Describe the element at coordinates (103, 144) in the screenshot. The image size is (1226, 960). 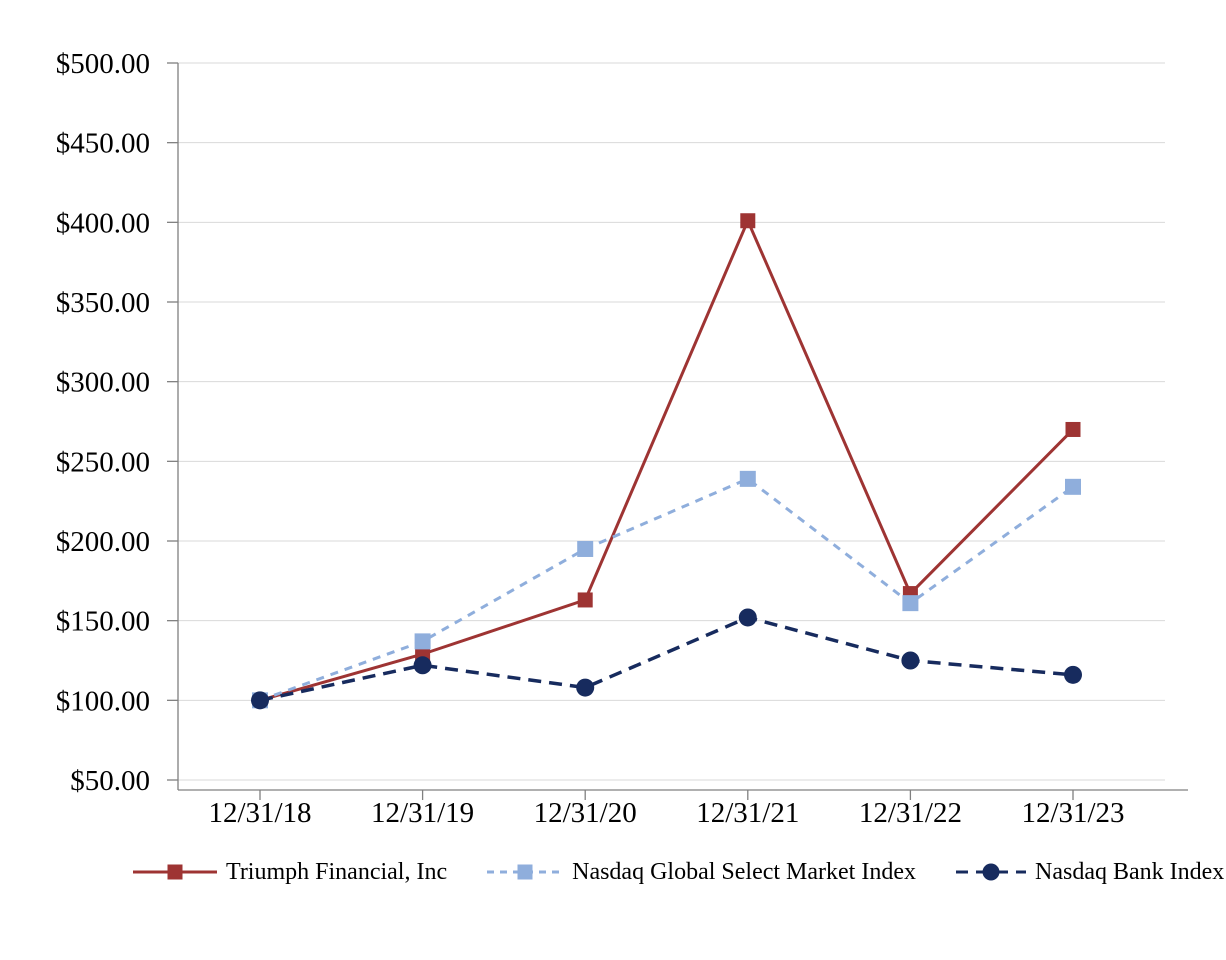
I see `y-axis-tick-label: $450.00` at that location.